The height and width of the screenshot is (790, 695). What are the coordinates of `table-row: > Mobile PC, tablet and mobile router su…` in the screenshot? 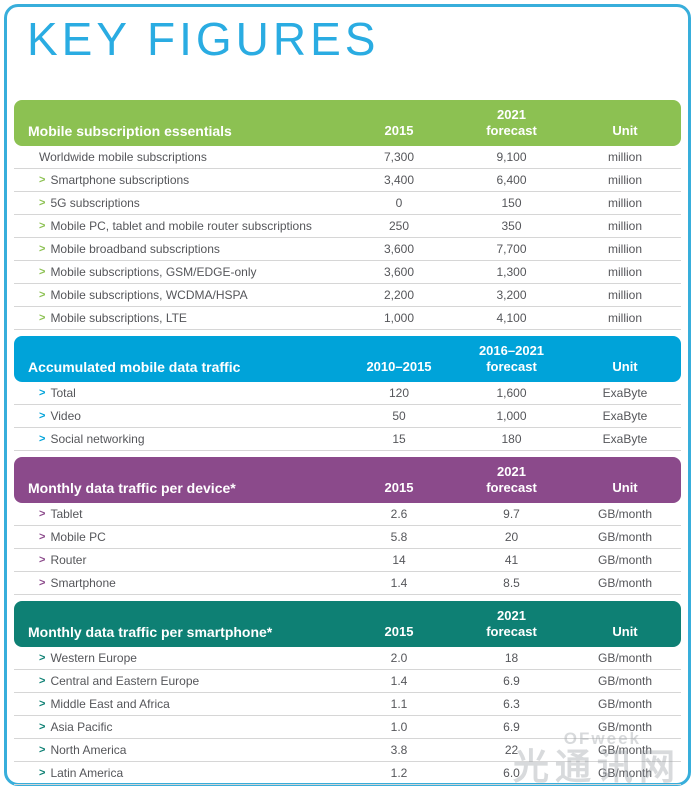 It's located at (347, 226).